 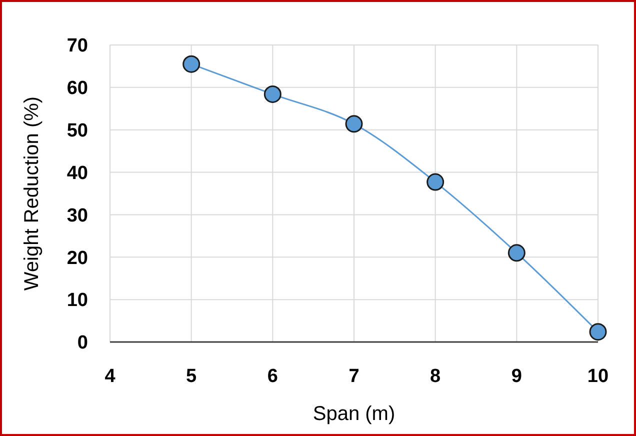 What do you see at coordinates (82, 343) in the screenshot?
I see `y-tick-label: 0` at bounding box center [82, 343].